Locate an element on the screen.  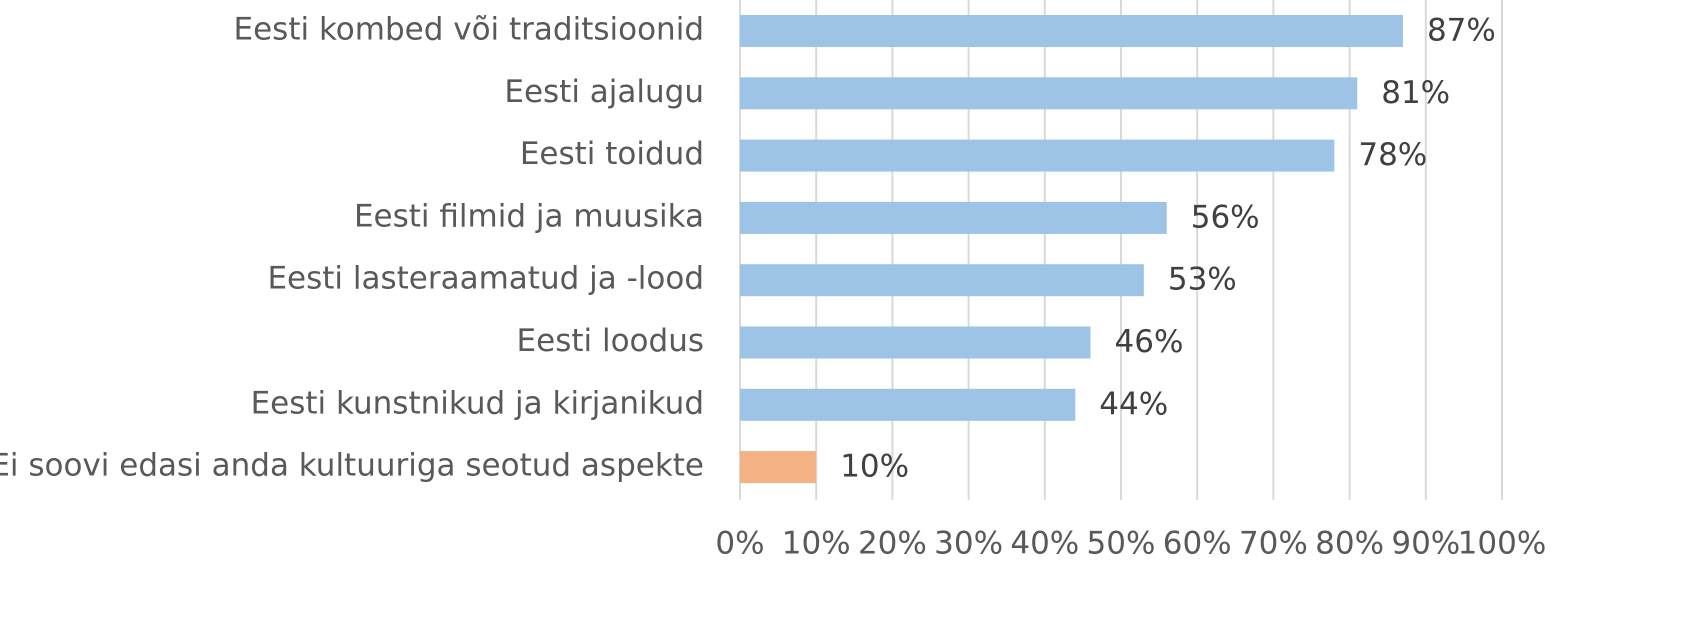
category-label: Eesti filmid ja muusika is located at coordinates (529, 216).